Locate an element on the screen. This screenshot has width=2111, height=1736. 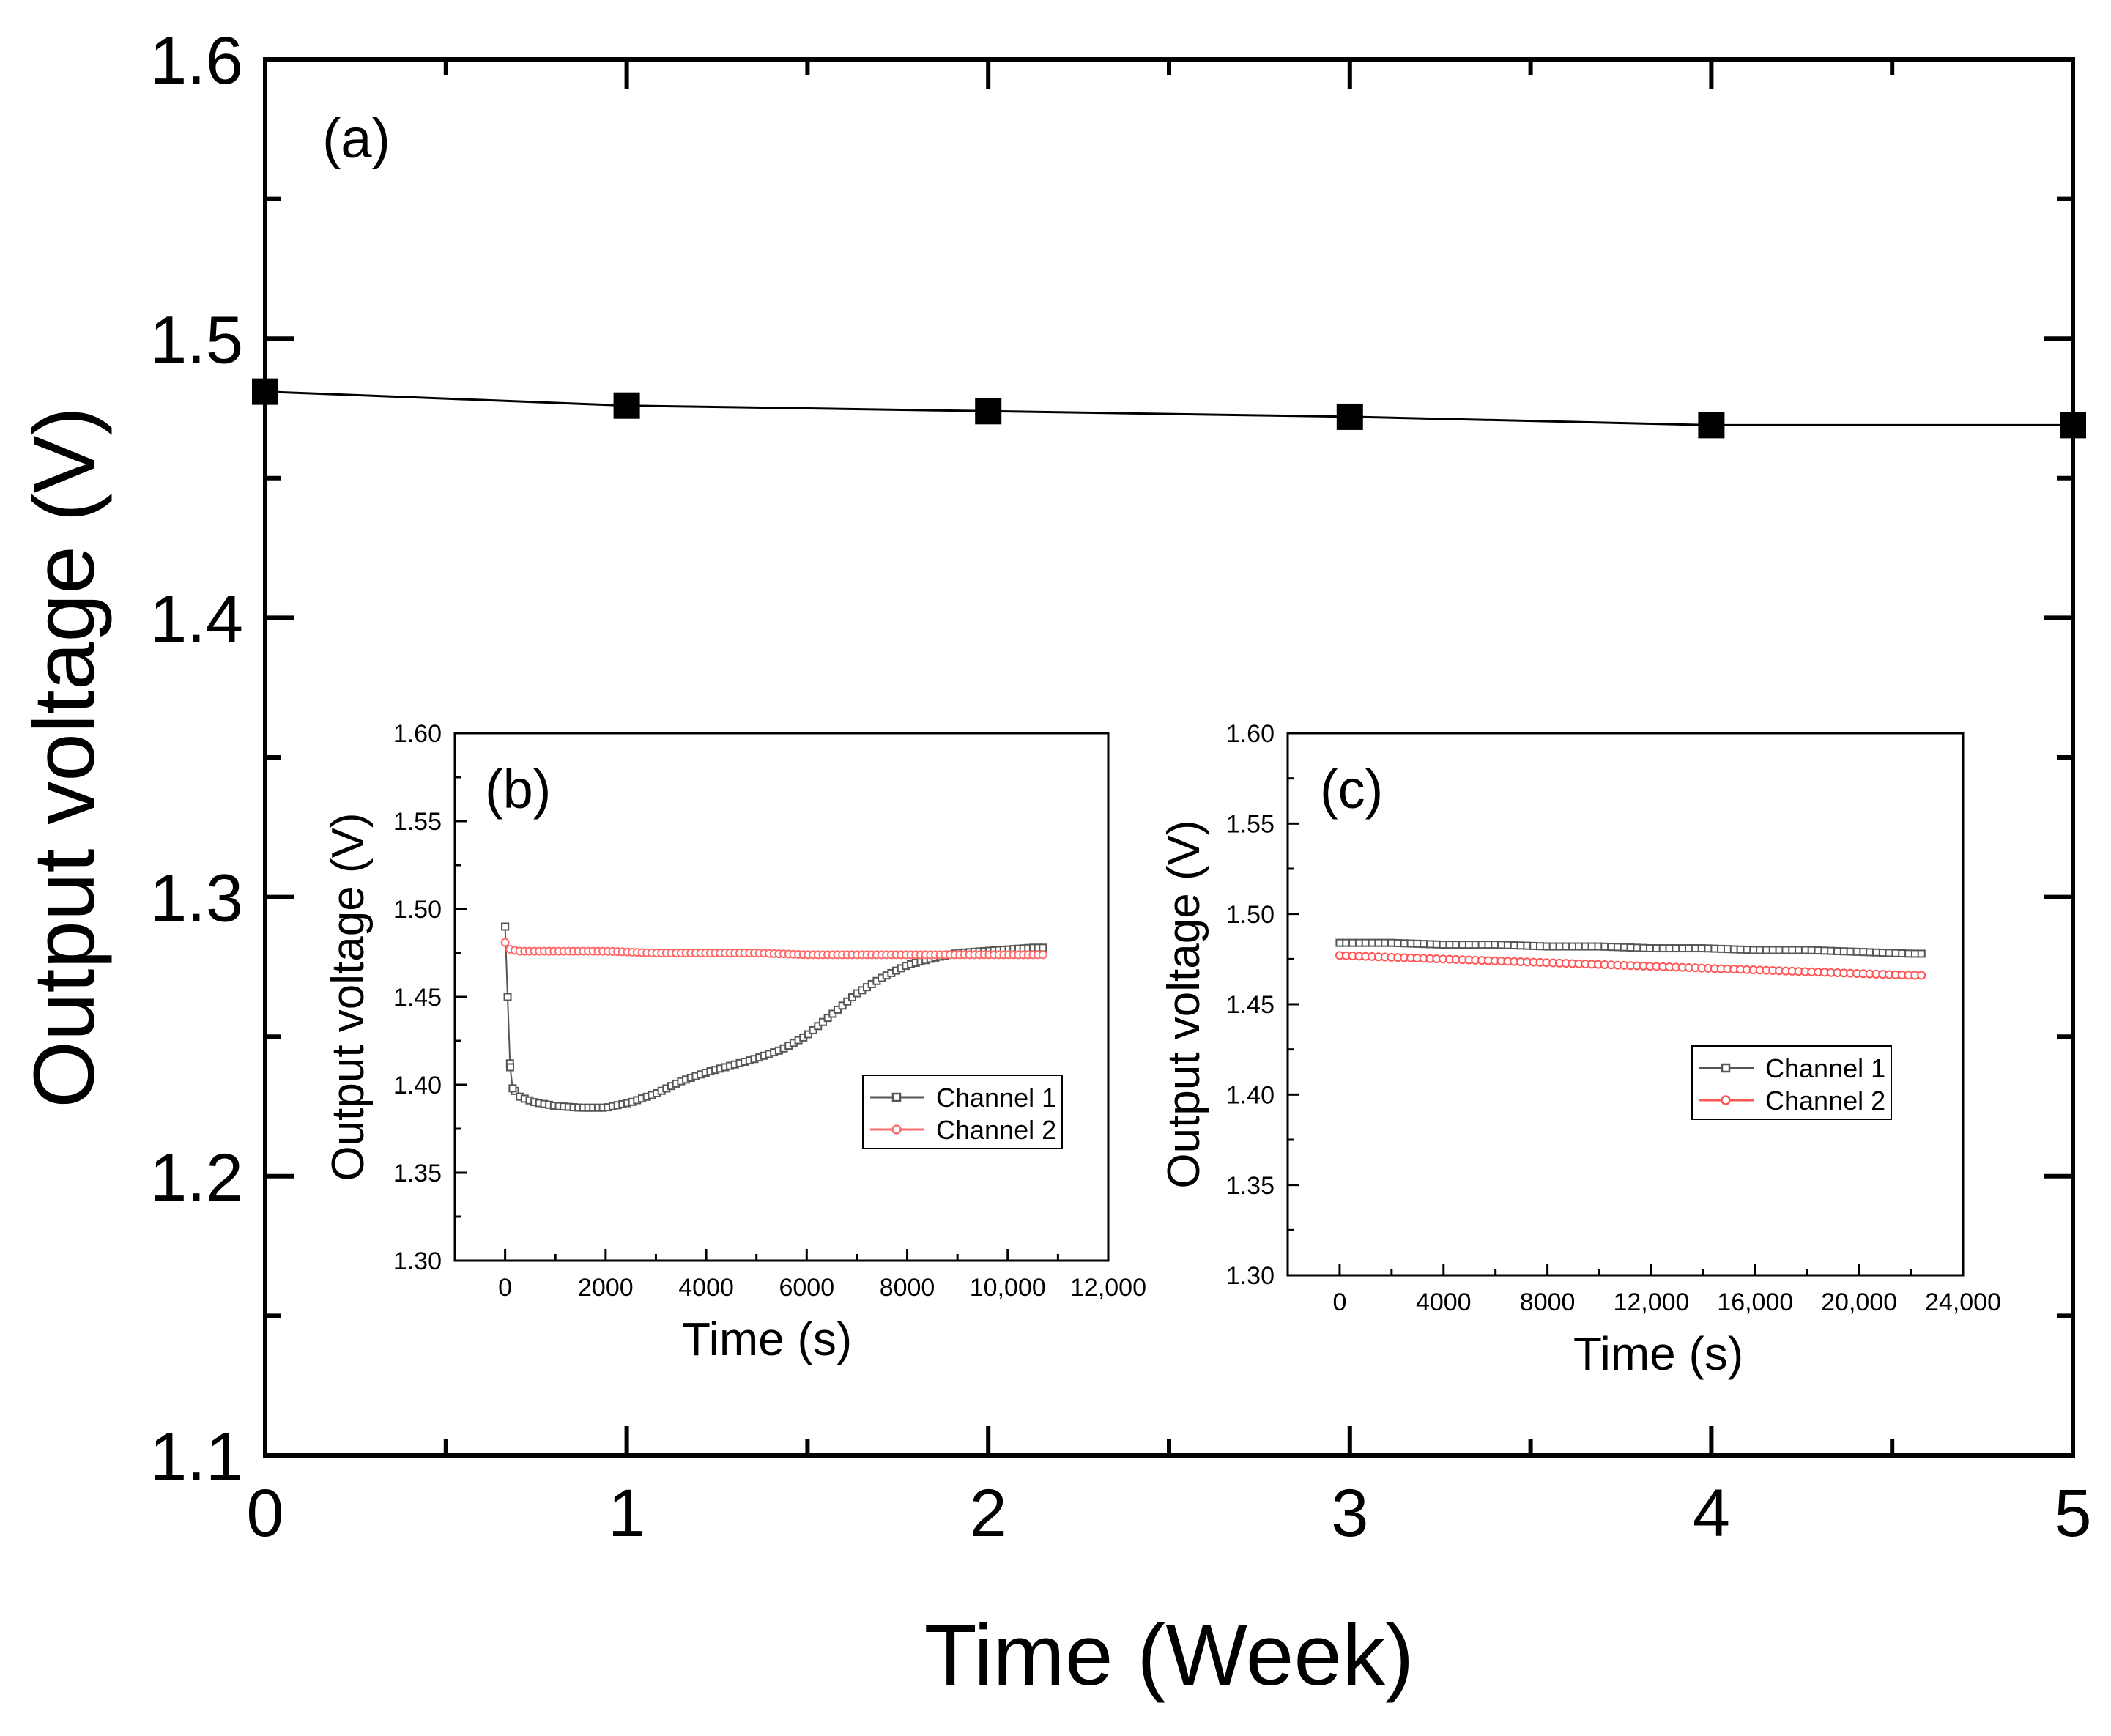
inset-b-legend-label-channel-2: Channel 2 is located at coordinates (996, 1130).